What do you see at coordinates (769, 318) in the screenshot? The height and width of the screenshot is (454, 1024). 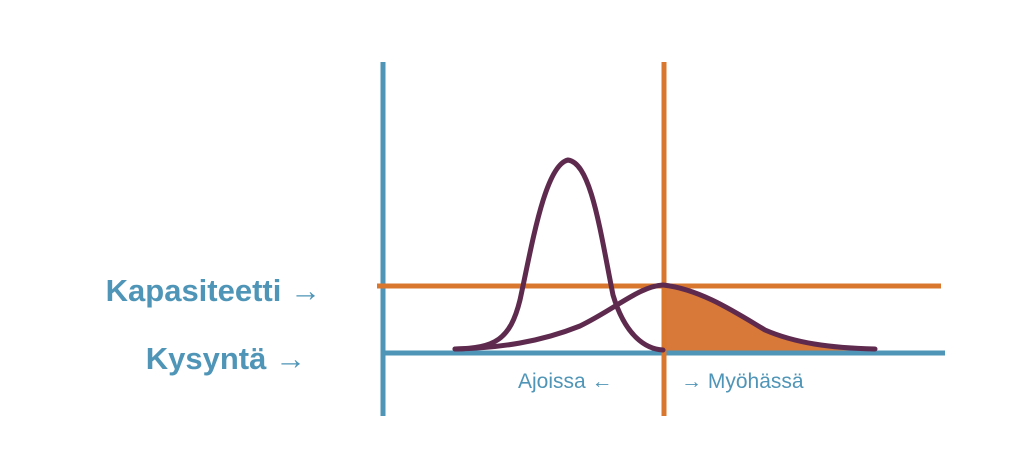 I see `late-area-fill` at bounding box center [769, 318].